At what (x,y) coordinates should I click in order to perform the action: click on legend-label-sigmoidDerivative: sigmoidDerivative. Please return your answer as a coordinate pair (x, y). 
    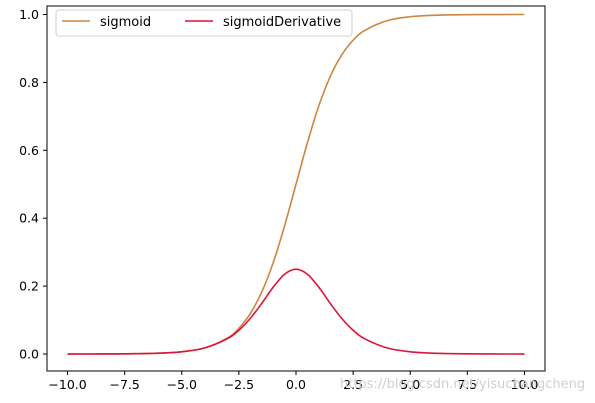
    Looking at the image, I should click on (282, 22).